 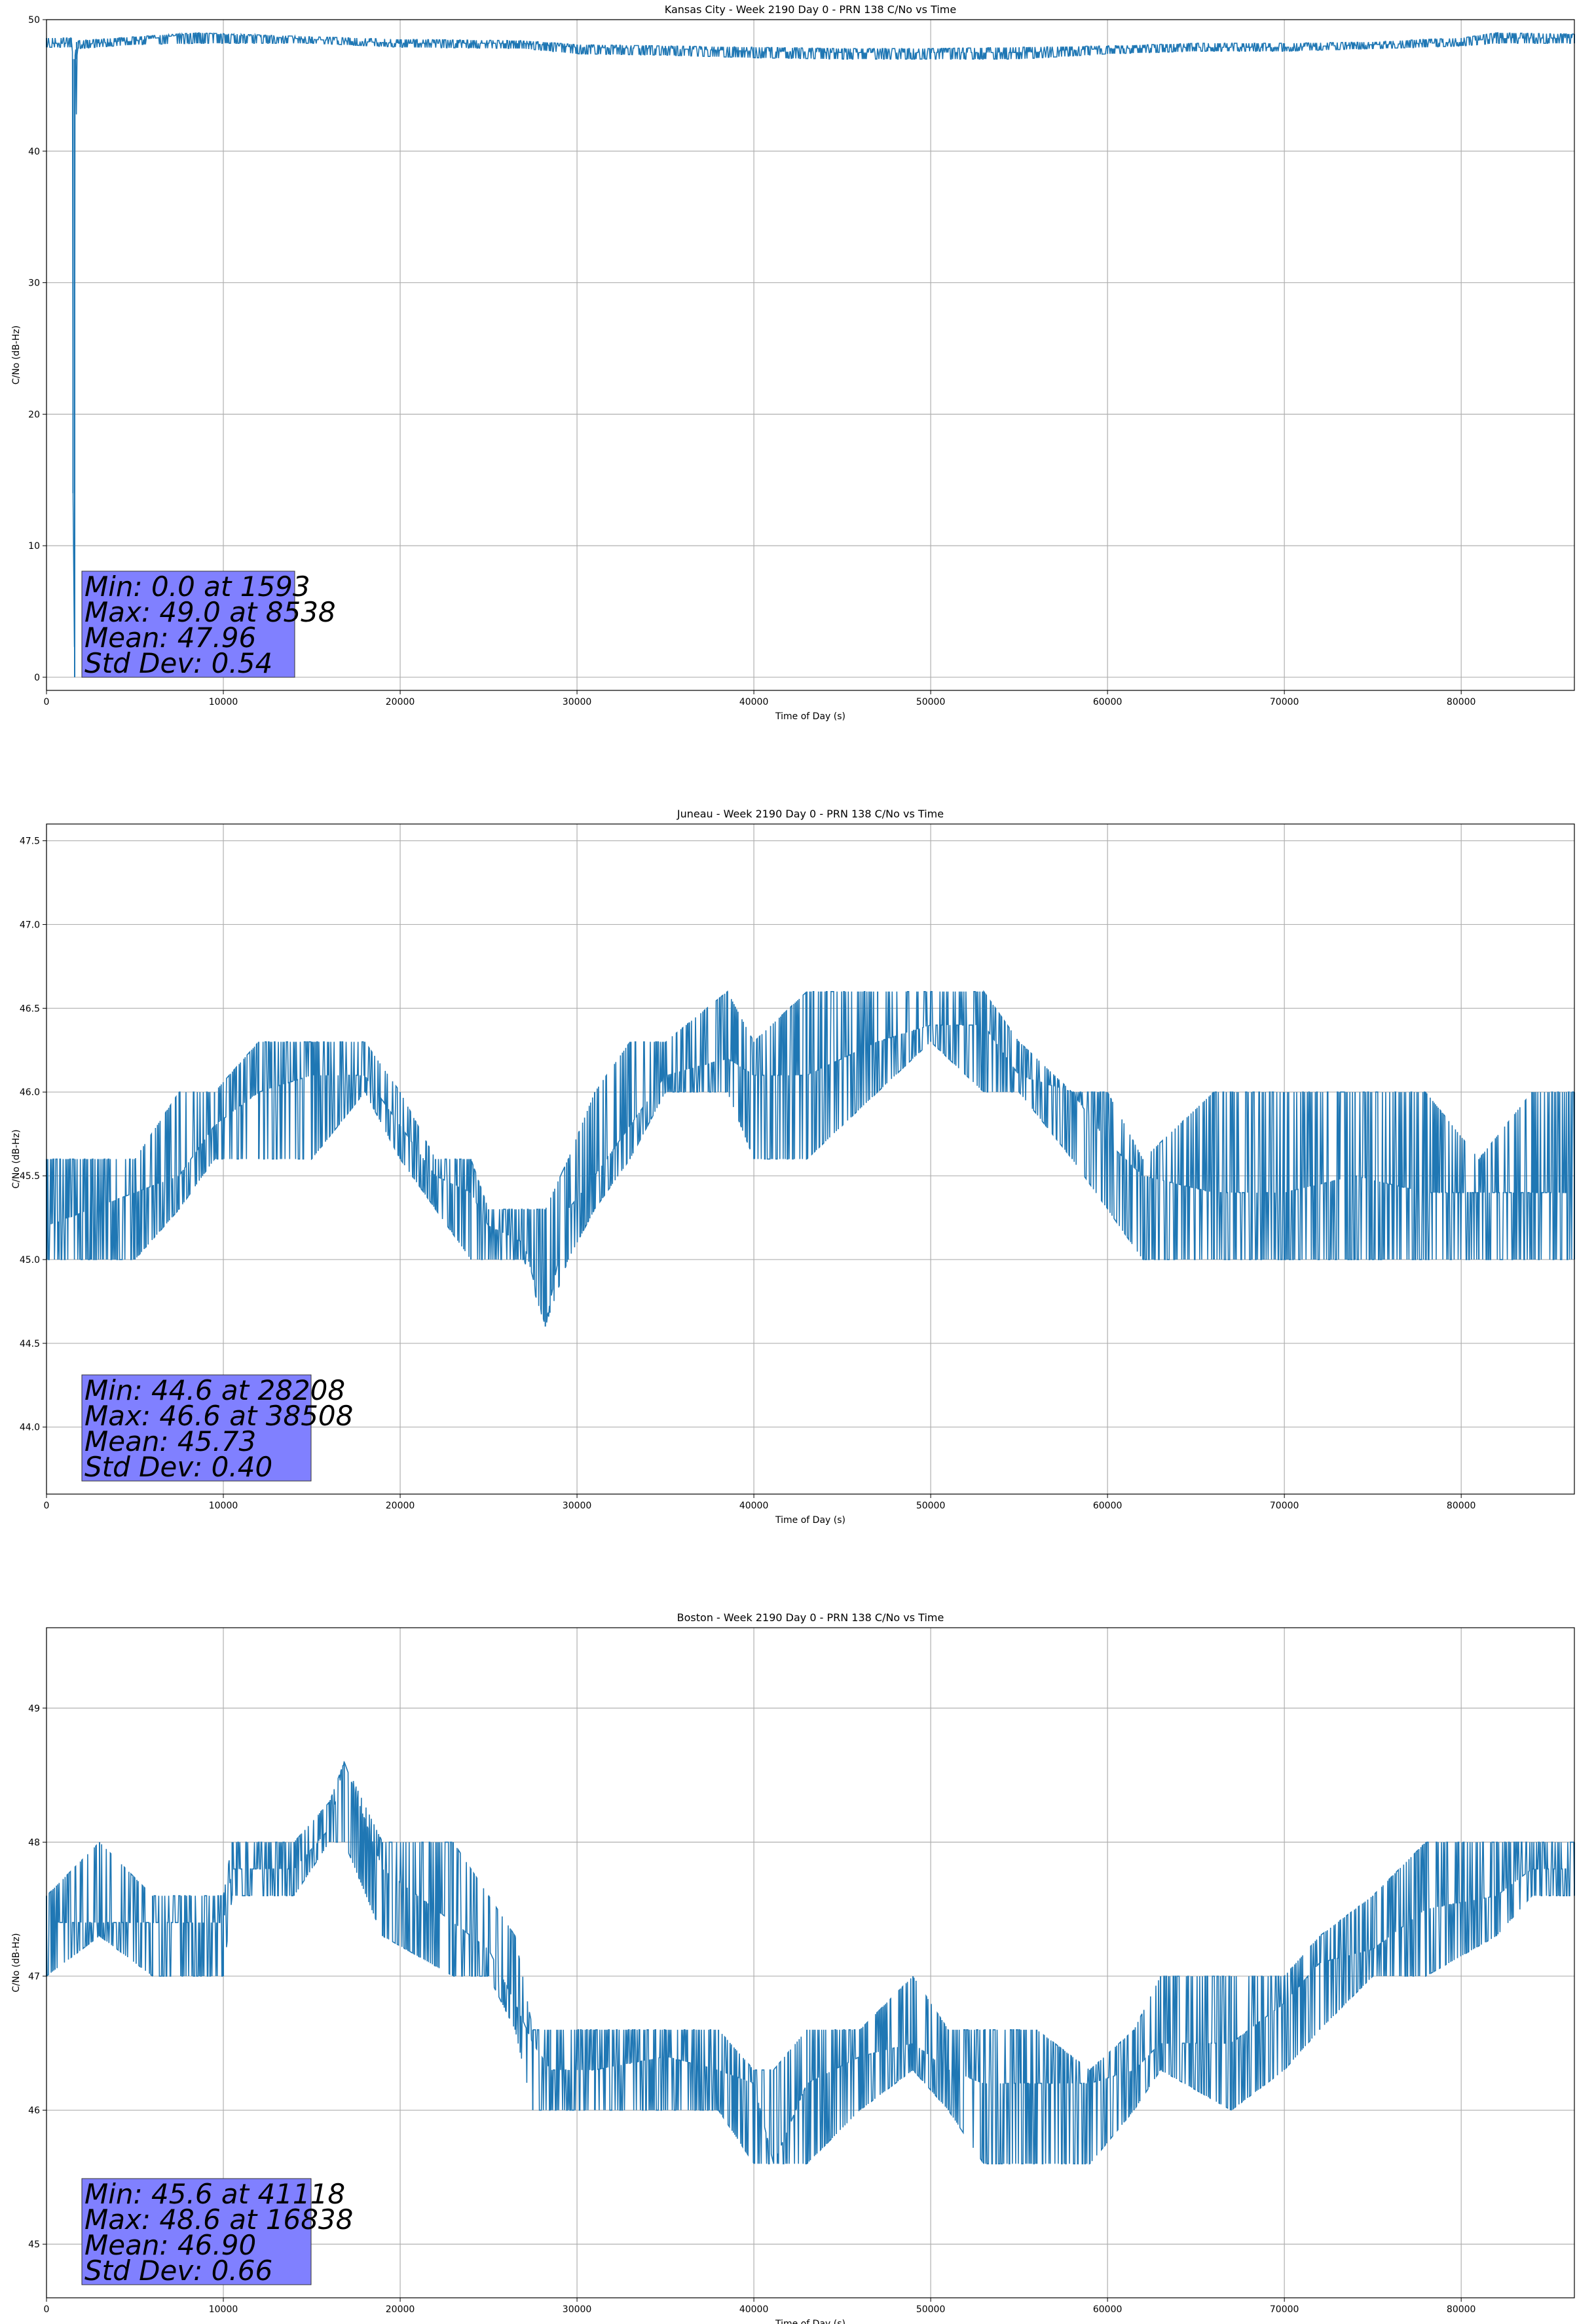 I want to click on y-tick-label: 46.5, so click(x=30, y=1008).